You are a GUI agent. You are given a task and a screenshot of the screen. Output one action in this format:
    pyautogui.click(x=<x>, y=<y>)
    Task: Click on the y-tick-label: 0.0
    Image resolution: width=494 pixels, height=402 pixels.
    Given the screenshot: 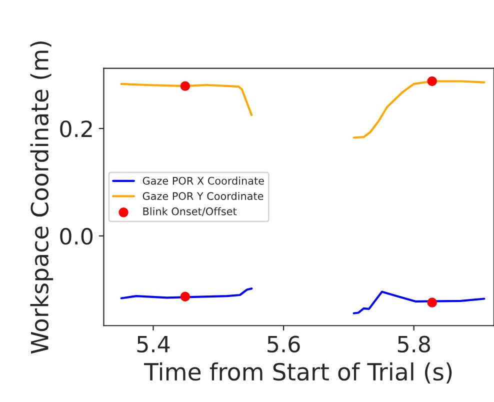 What is the action you would take?
    pyautogui.click(x=76, y=236)
    